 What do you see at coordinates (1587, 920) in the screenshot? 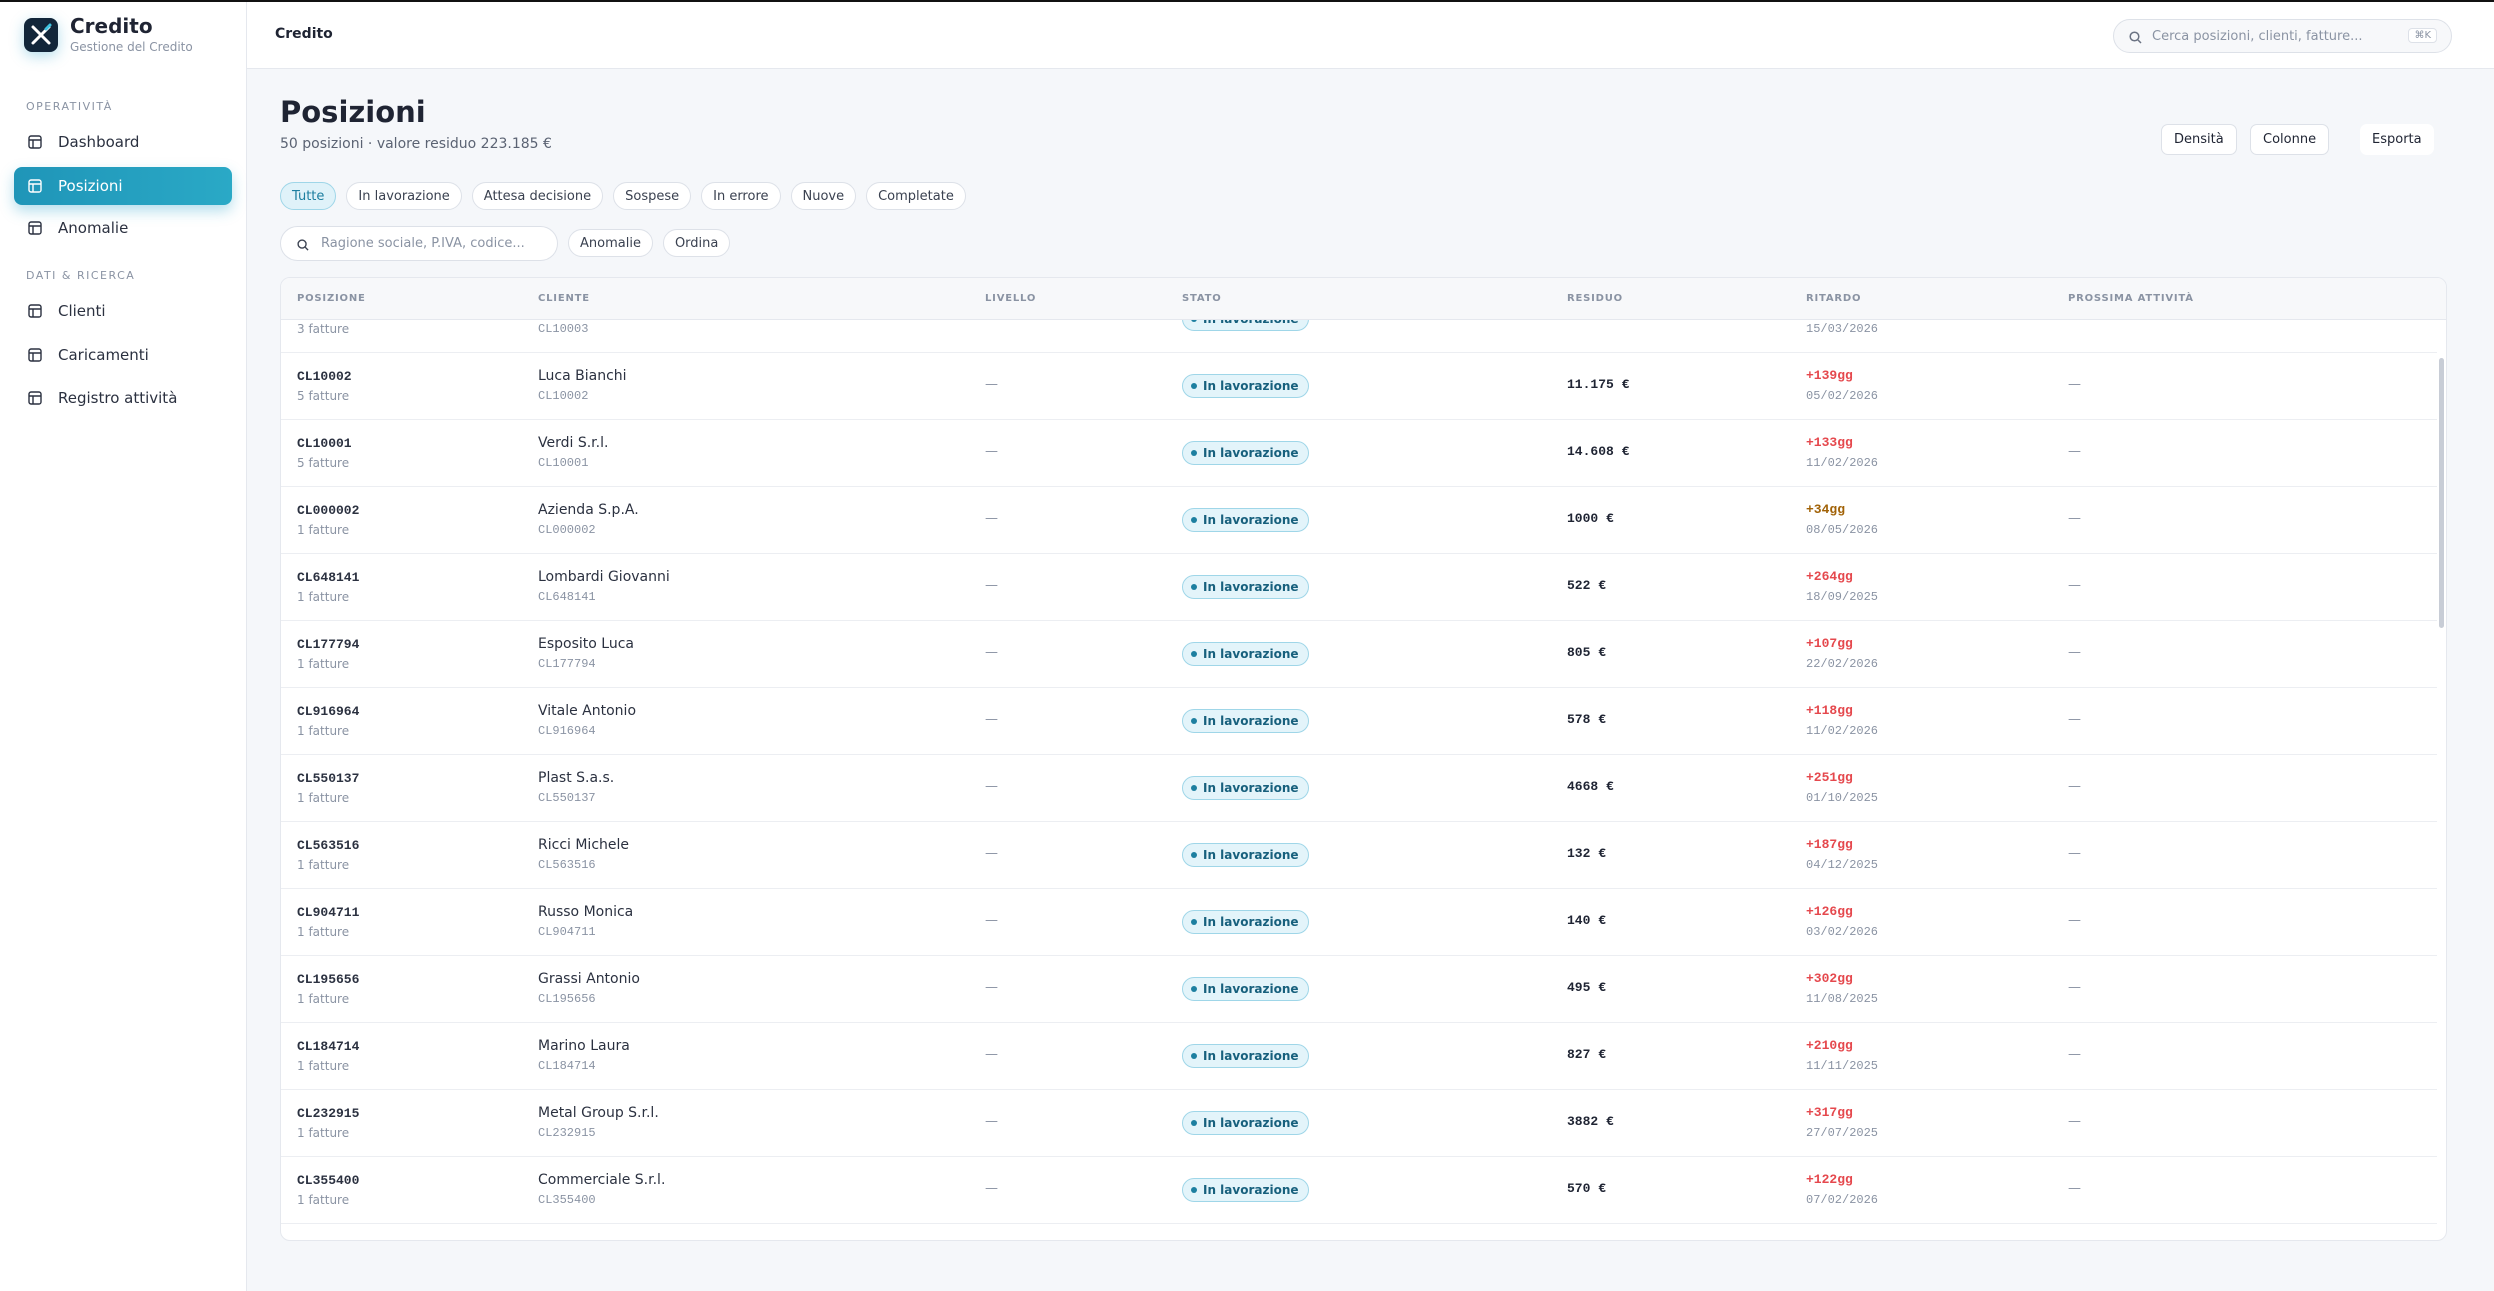
I see `residual: 140 €` at bounding box center [1587, 920].